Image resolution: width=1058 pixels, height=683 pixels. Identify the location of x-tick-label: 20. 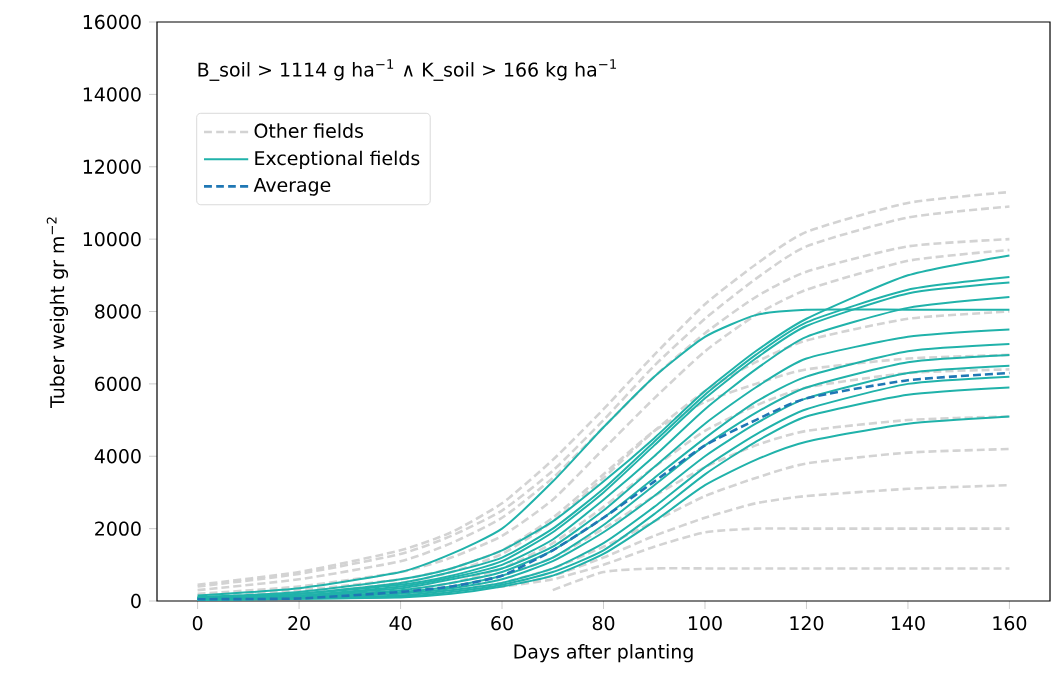
(299, 623).